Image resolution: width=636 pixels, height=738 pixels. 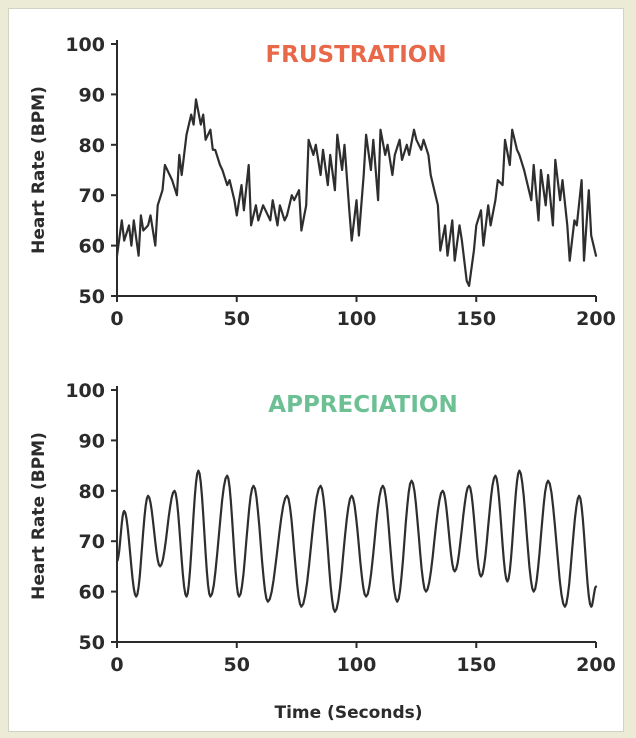 What do you see at coordinates (348, 713) in the screenshot?
I see `x-axis-label: Time (Seconds)` at bounding box center [348, 713].